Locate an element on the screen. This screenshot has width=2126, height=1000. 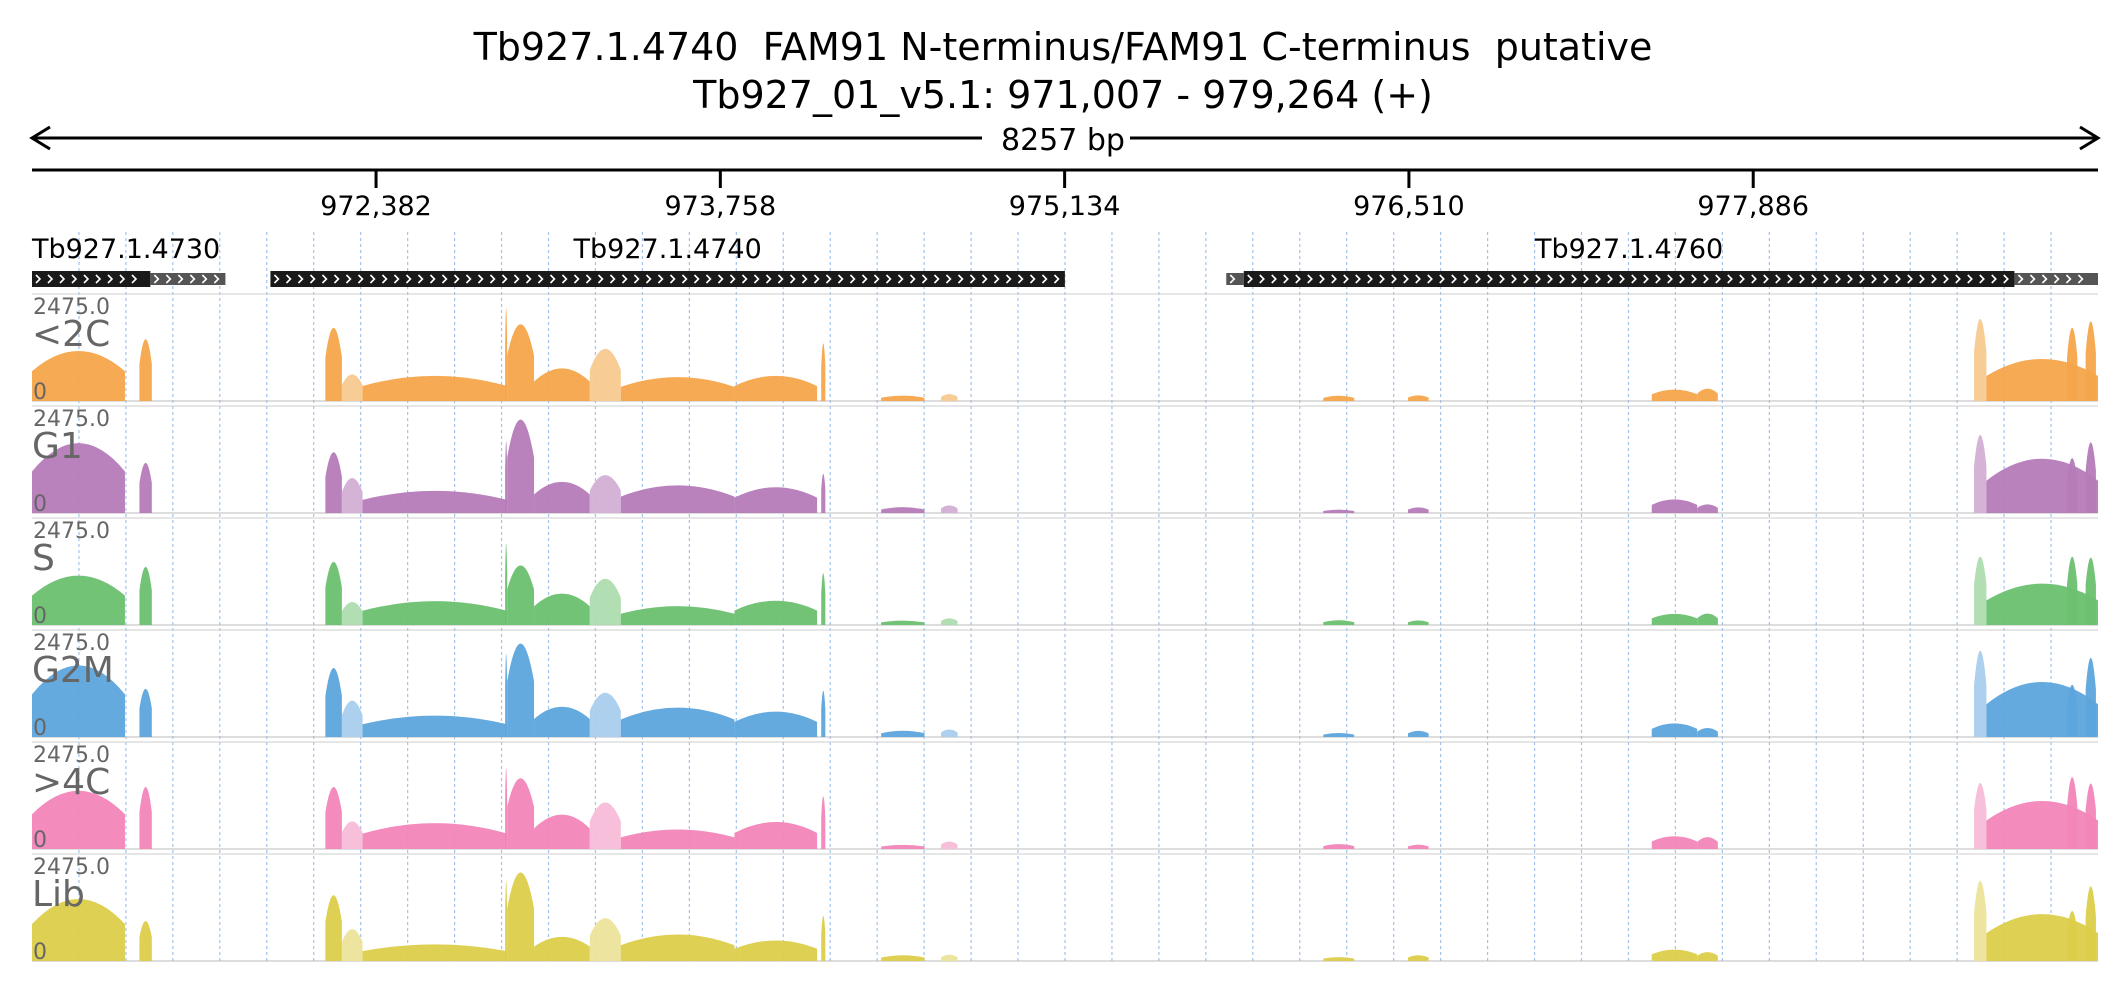
gene-label: Tb927.1.4740 is located at coordinates (667, 249).